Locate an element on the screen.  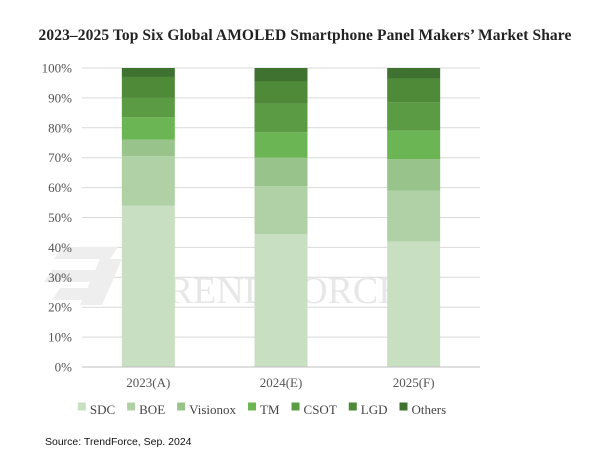
legend-item-others: Others is located at coordinates (422, 409).